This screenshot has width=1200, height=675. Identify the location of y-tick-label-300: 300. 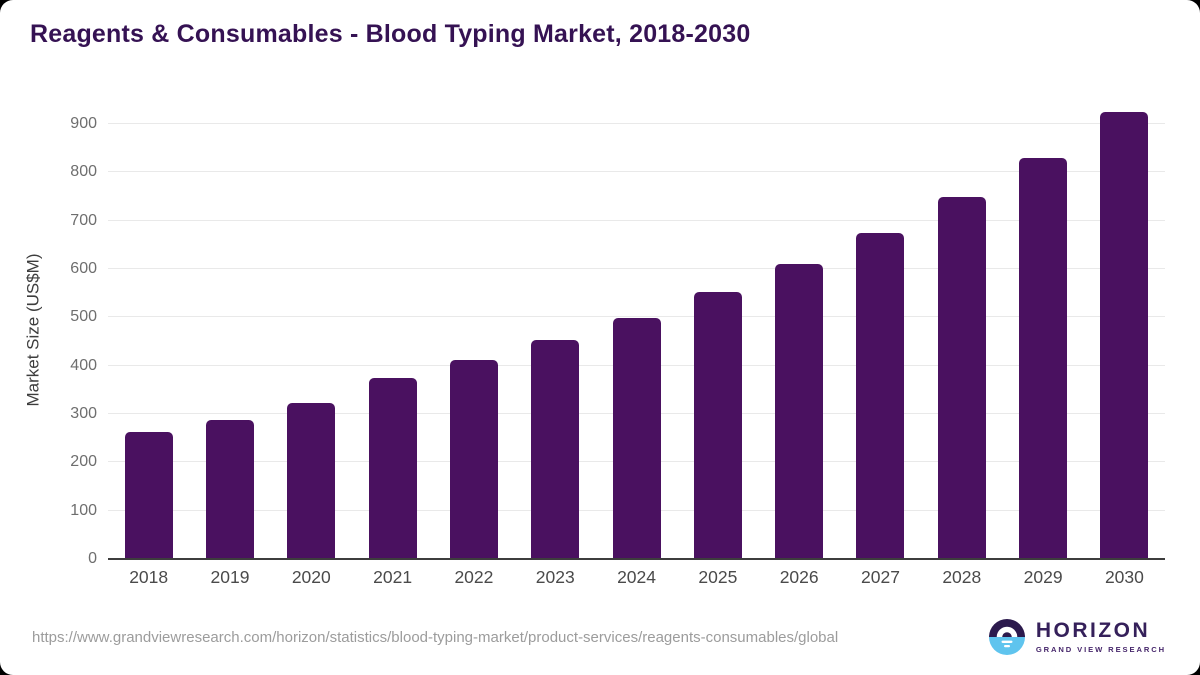
(83, 414).